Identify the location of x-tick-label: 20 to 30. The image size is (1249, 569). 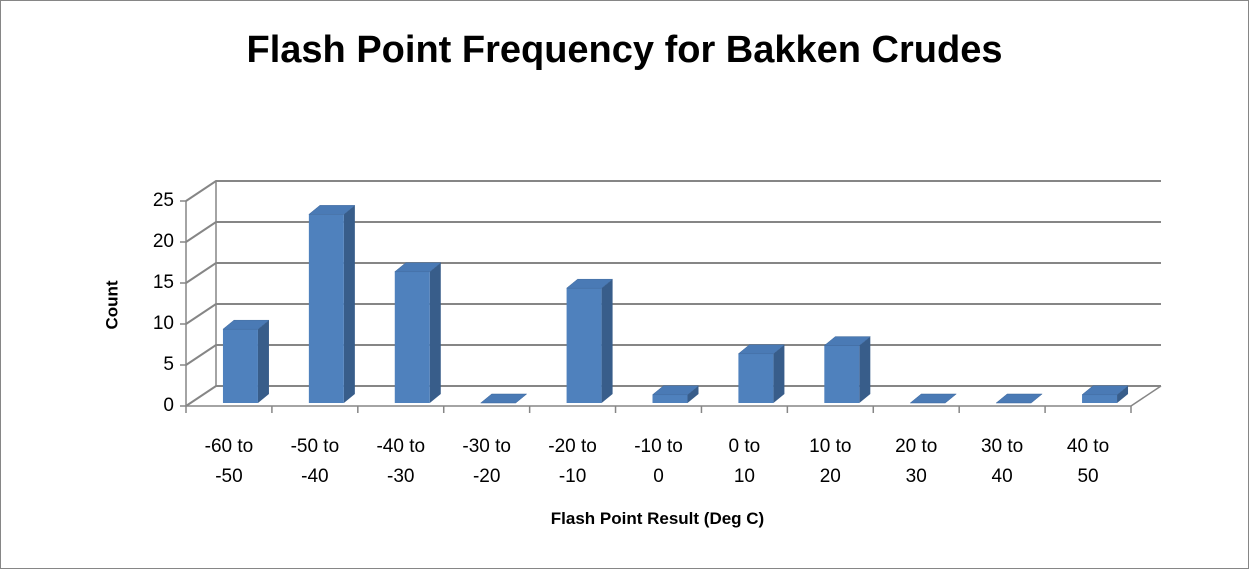
(916, 461).